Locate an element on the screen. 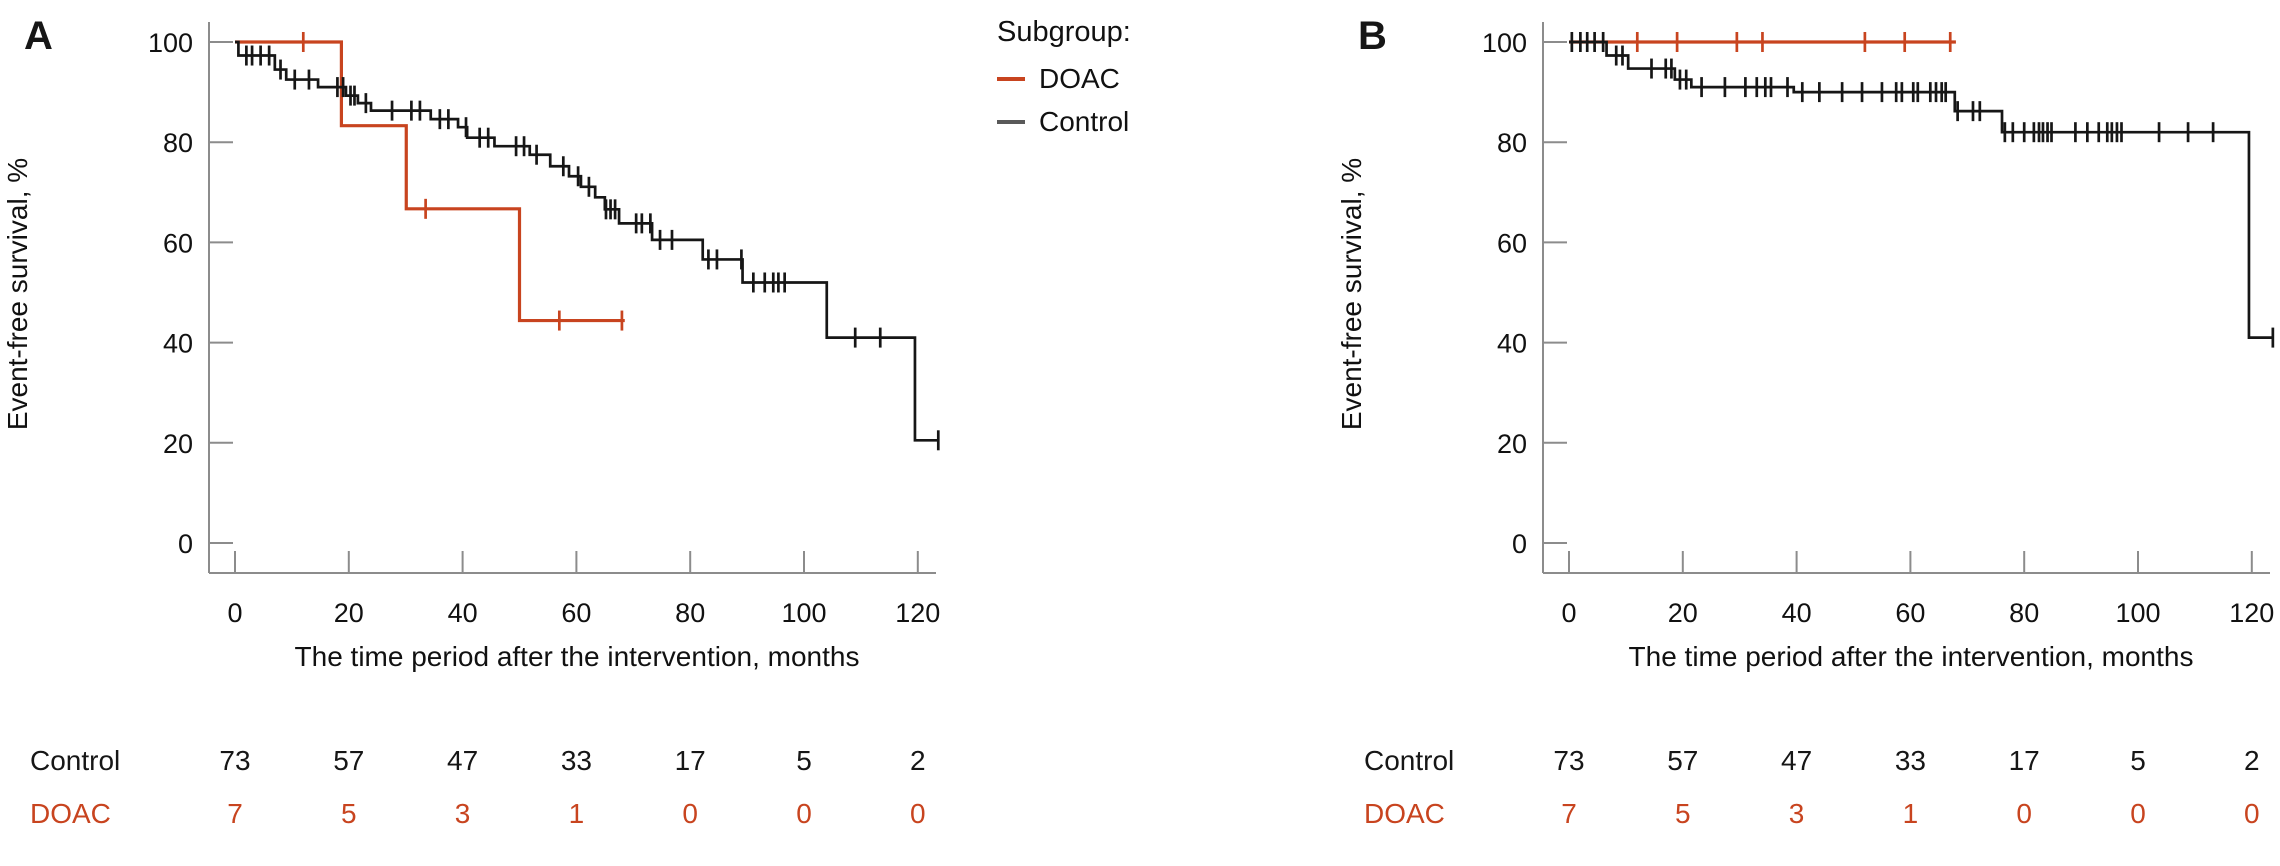 This screenshot has height=866, width=2280. y-axis-title-b: Event-free survival, % is located at coordinates (1351, 294).